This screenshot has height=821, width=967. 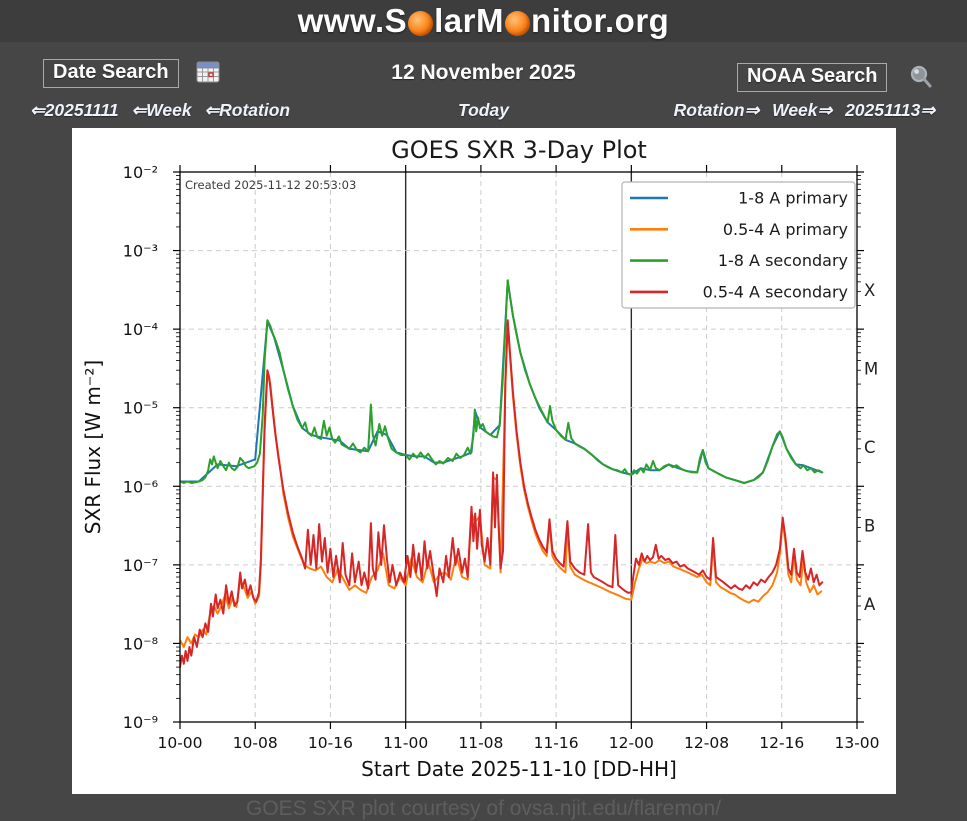 What do you see at coordinates (781, 743) in the screenshot?
I see `svg-text: 12-16` at bounding box center [781, 743].